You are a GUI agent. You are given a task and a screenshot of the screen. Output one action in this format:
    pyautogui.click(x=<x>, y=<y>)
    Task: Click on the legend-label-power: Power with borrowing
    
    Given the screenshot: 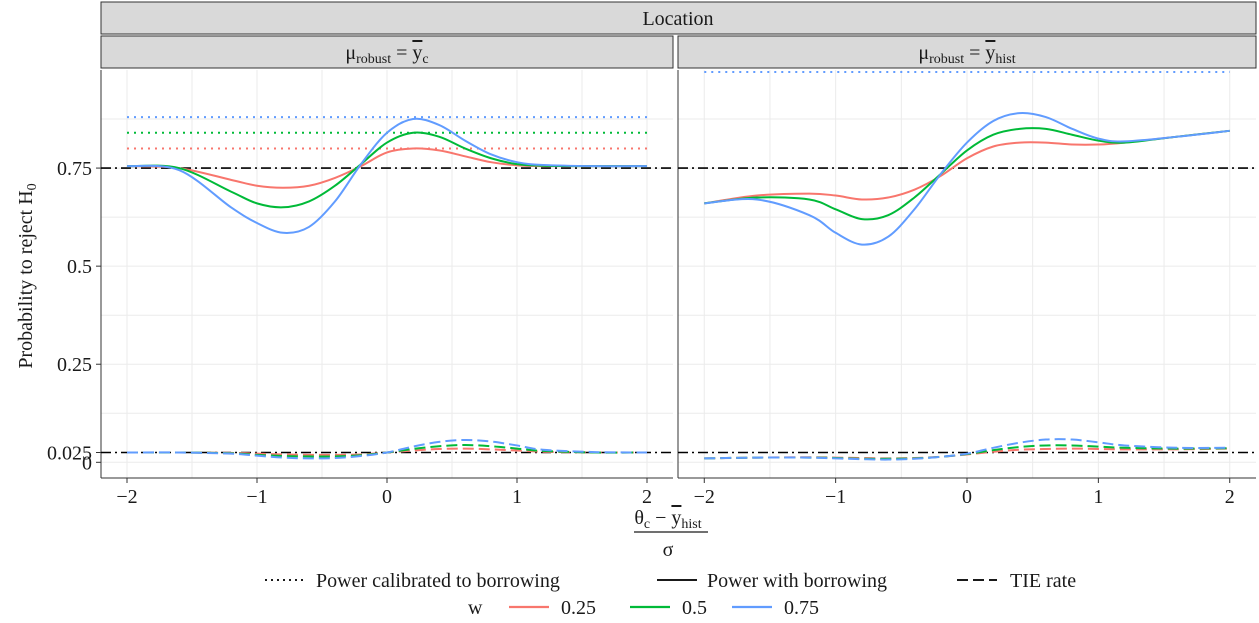 What is the action you would take?
    pyautogui.click(x=797, y=581)
    